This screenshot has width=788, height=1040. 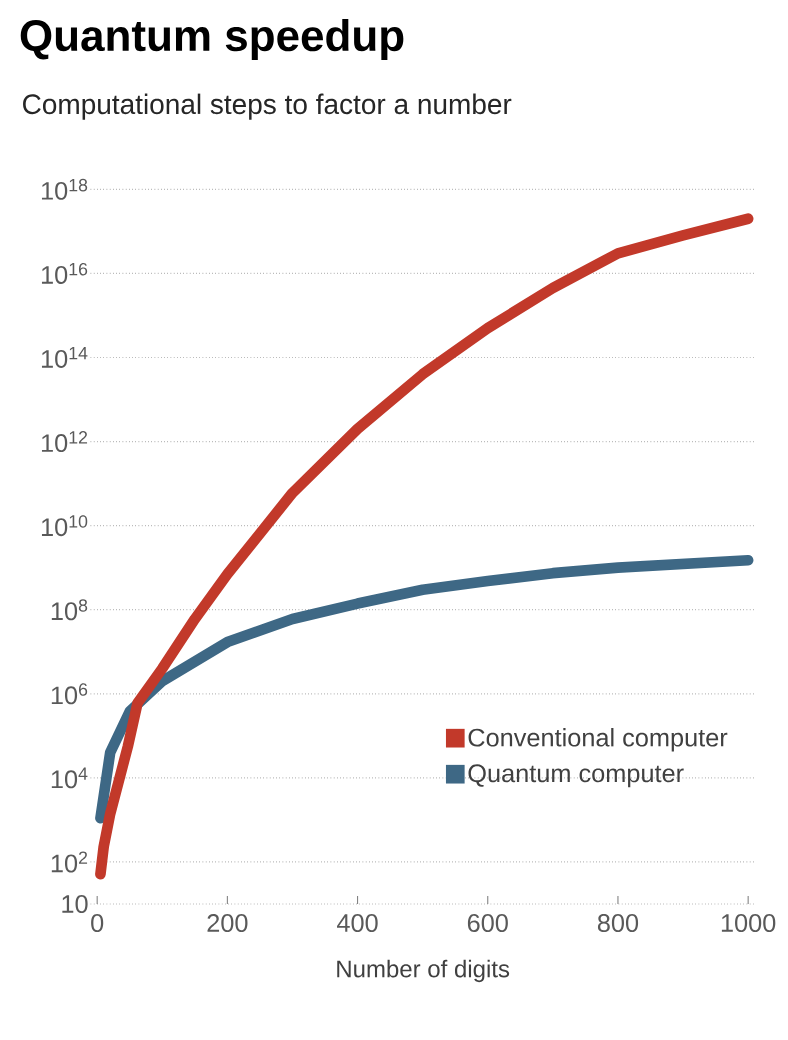 I want to click on legend-label: Conventional computer, so click(x=598, y=740).